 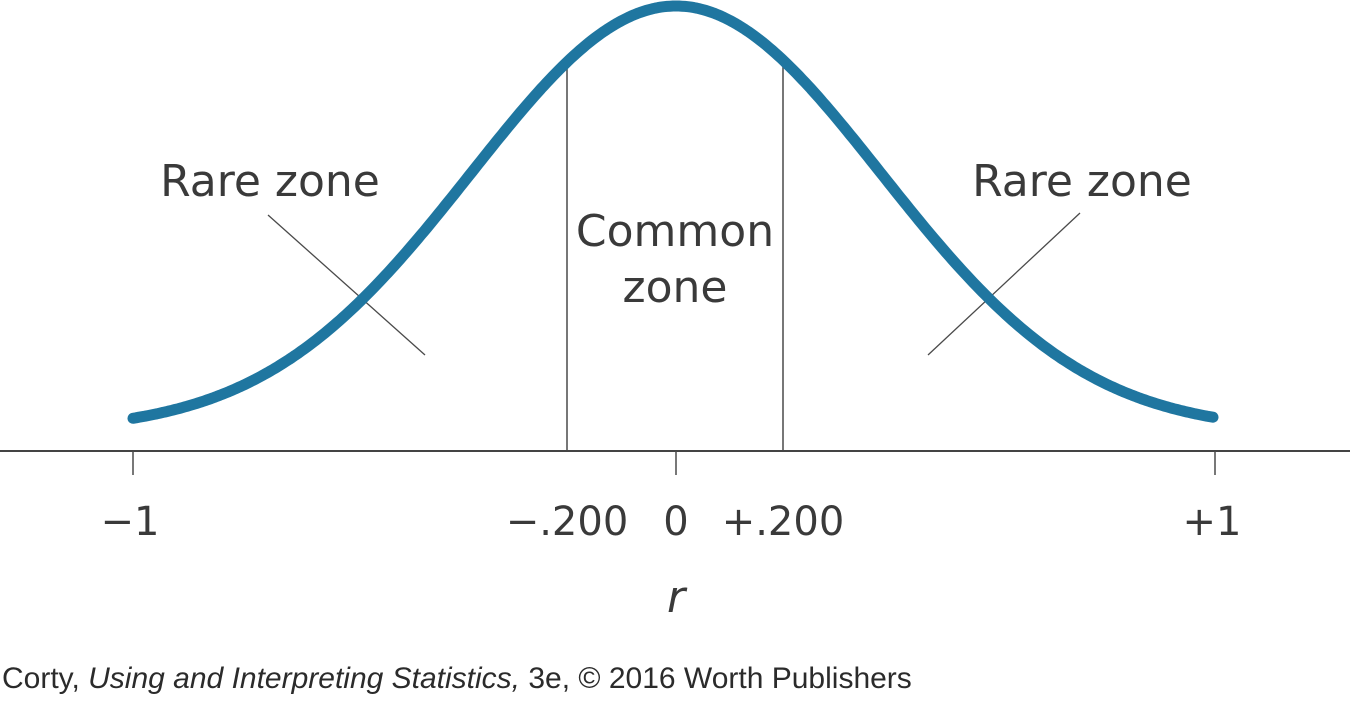 What do you see at coordinates (720, 678) in the screenshot?
I see `credit-publisher: 3e, © 2016 Worth Publishers` at bounding box center [720, 678].